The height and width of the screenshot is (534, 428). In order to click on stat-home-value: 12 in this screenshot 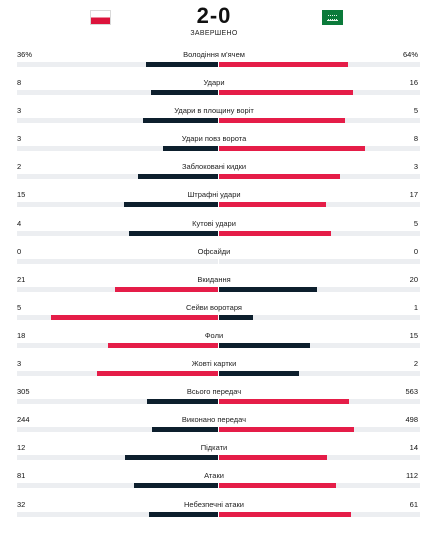, I will do `click(21, 448)`.